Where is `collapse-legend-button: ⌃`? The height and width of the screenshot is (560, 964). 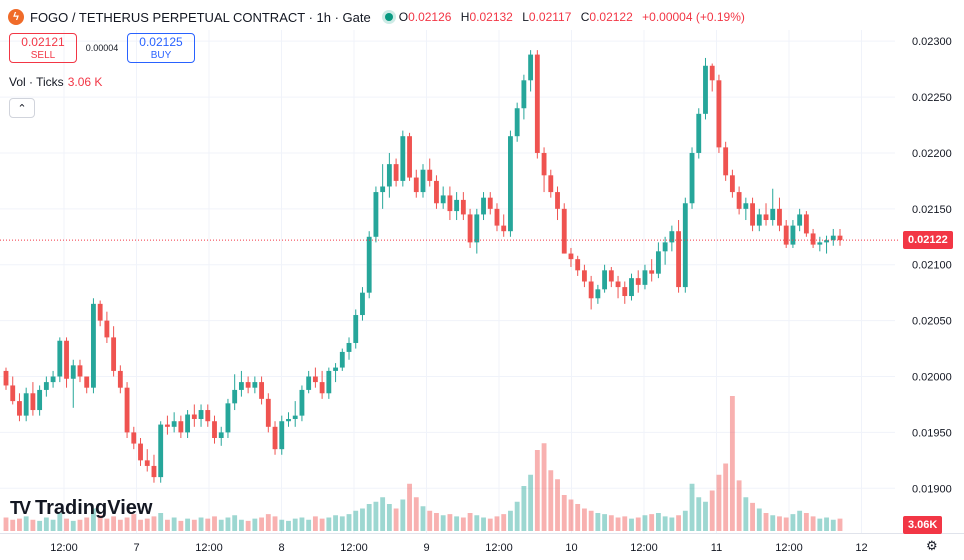
collapse-legend-button: ⌃ is located at coordinates (22, 108).